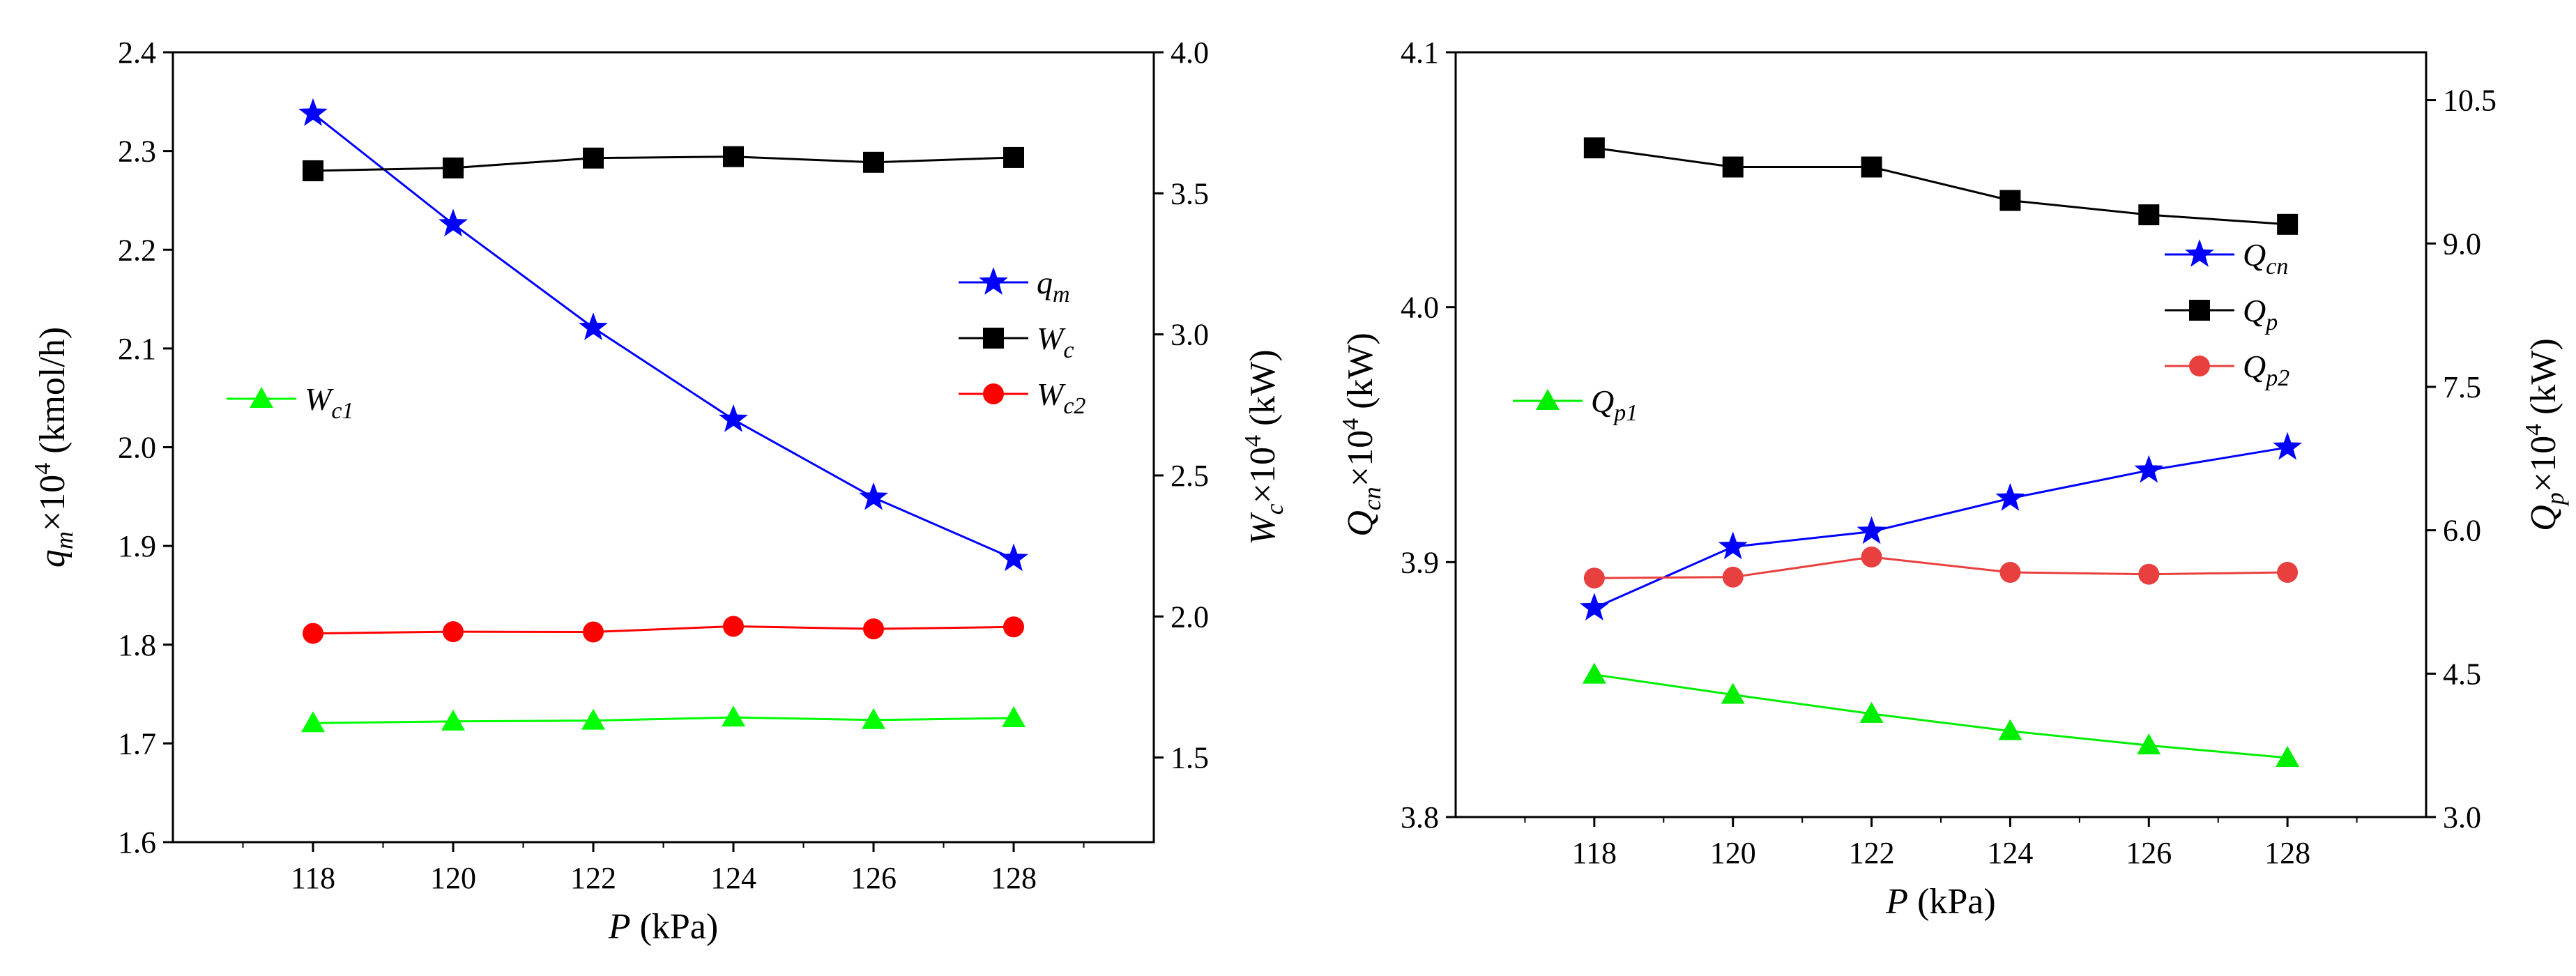  What do you see at coordinates (137, 250) in the screenshot?
I see `y-left-tick-label: 2.2` at bounding box center [137, 250].